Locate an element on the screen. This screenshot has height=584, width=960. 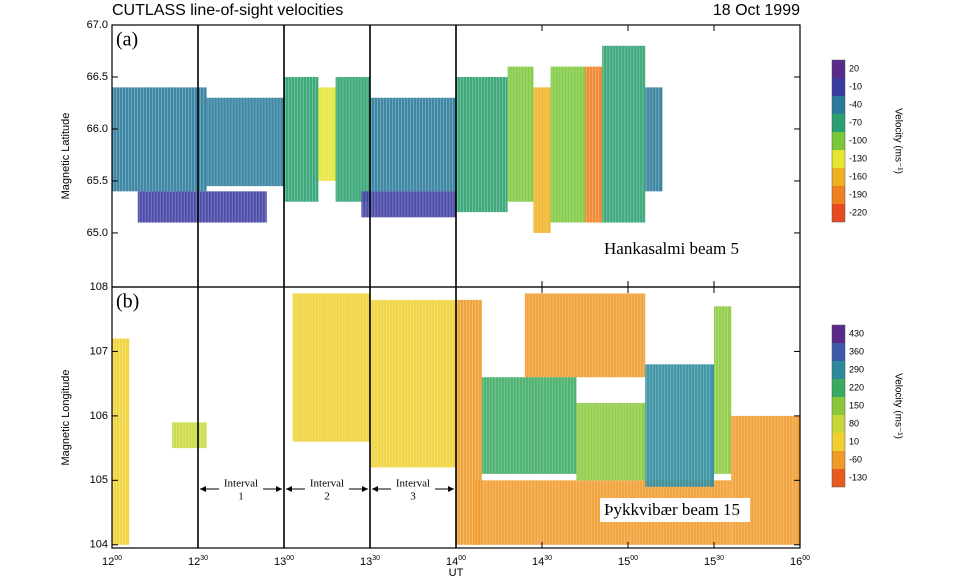
colorbar-tick-label: 220 is located at coordinates (856, 387).